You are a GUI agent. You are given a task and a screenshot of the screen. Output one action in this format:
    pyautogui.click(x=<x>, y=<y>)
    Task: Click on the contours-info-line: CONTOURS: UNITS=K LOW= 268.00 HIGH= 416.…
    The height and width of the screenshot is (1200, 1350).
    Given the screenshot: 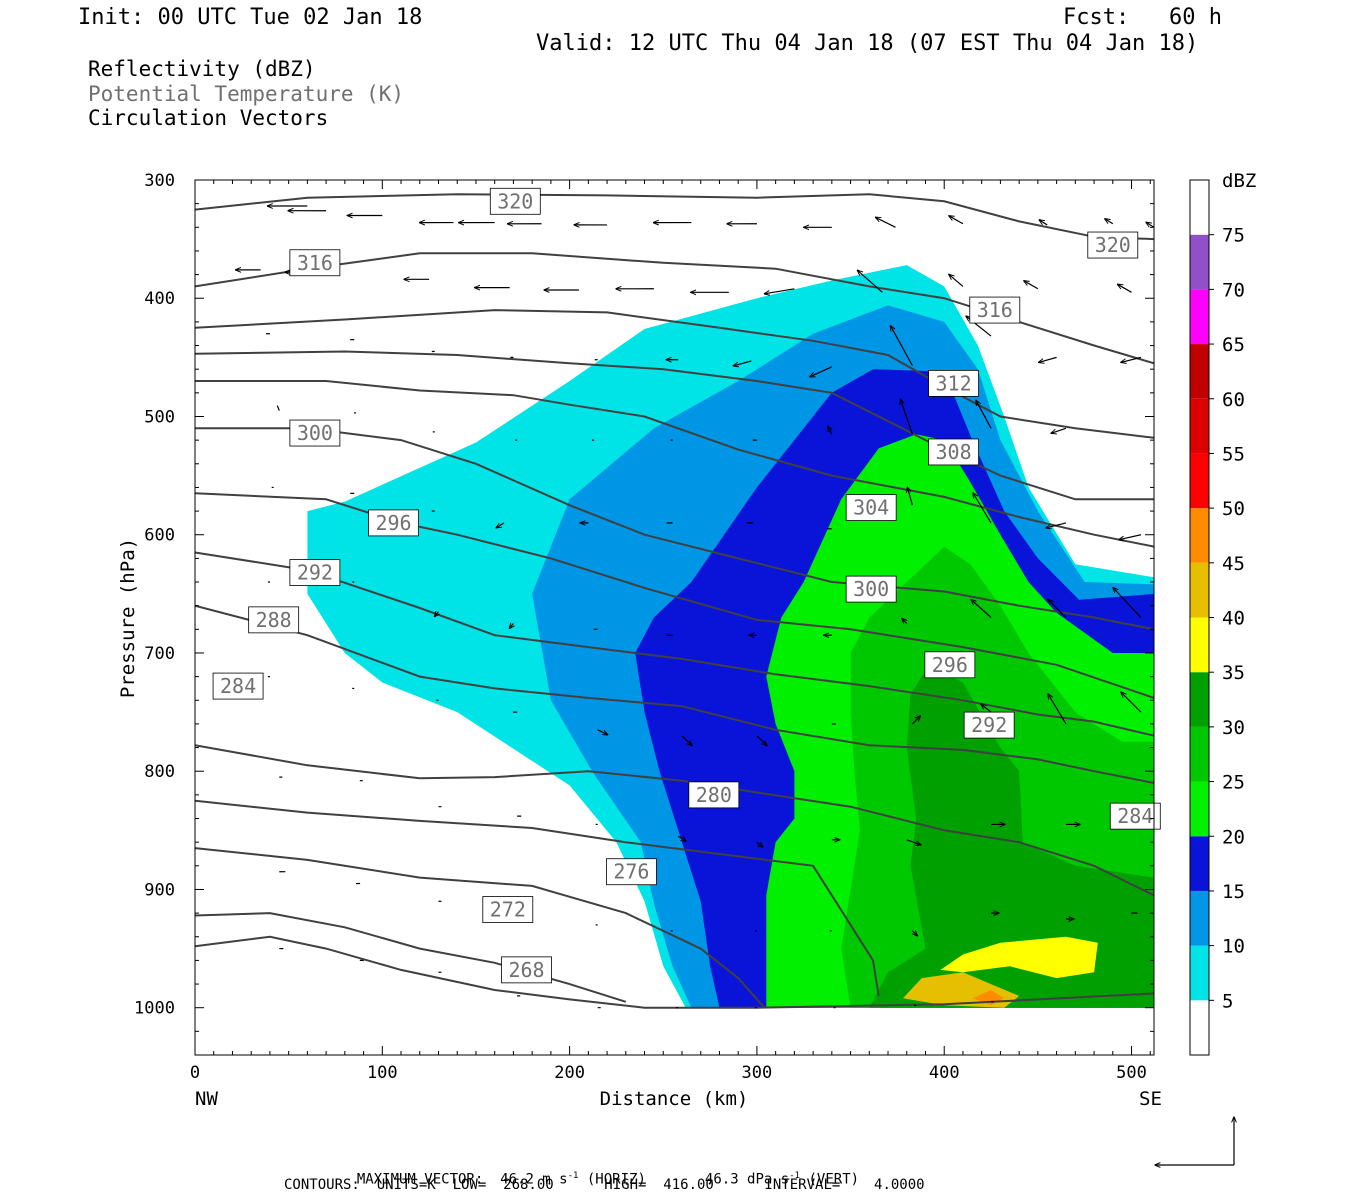 What is the action you would take?
    pyautogui.click(x=604, y=1185)
    